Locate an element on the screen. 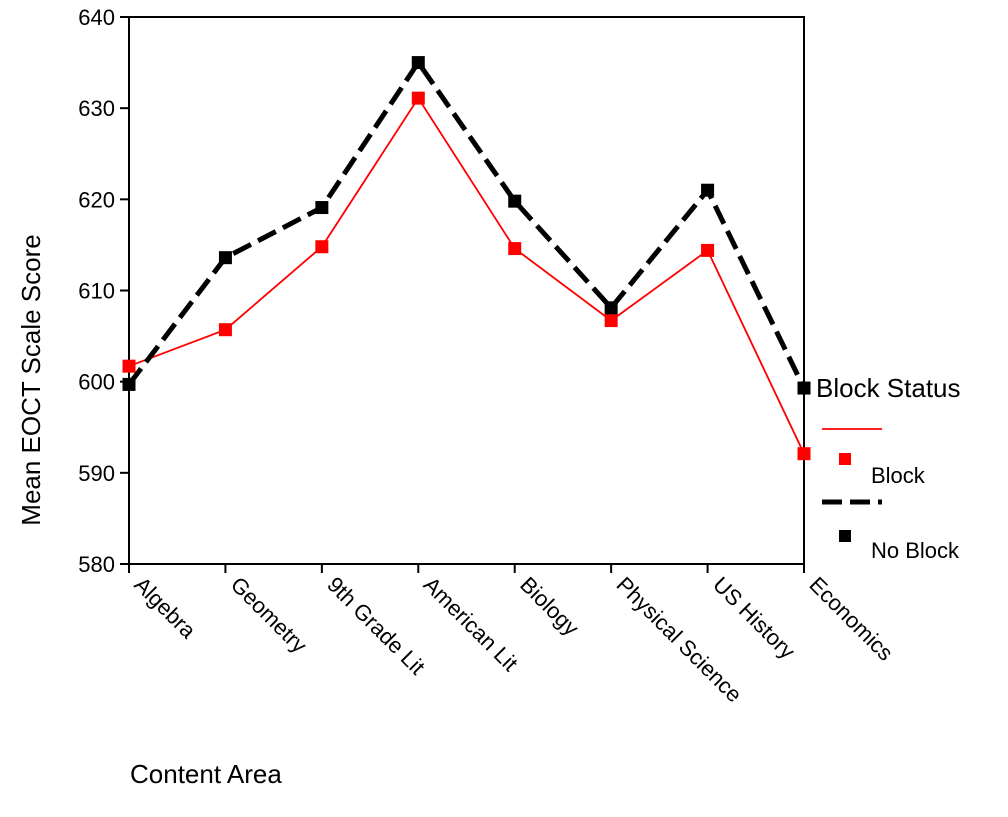  y-tick-label: 600 is located at coordinates (96, 382).